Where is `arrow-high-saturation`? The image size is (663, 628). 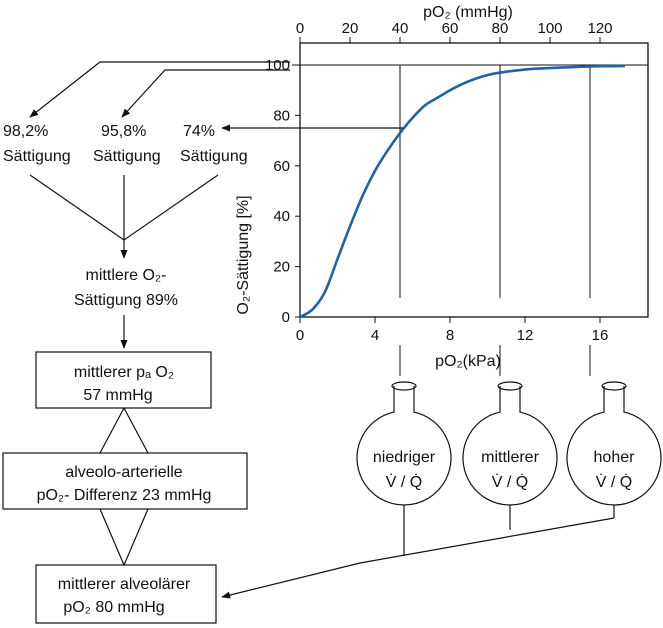 arrow-high-saturation is located at coordinates (159, 89).